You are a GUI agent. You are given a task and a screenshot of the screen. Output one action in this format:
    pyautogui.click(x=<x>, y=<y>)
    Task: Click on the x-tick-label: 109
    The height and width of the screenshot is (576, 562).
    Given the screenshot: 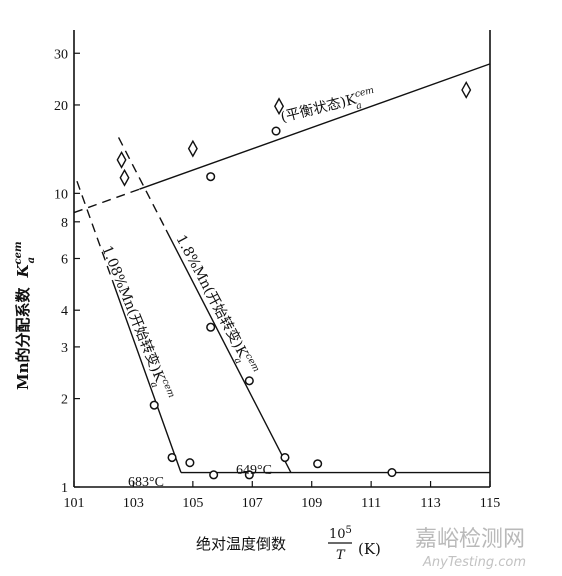 What is the action you would take?
    pyautogui.click(x=311, y=503)
    